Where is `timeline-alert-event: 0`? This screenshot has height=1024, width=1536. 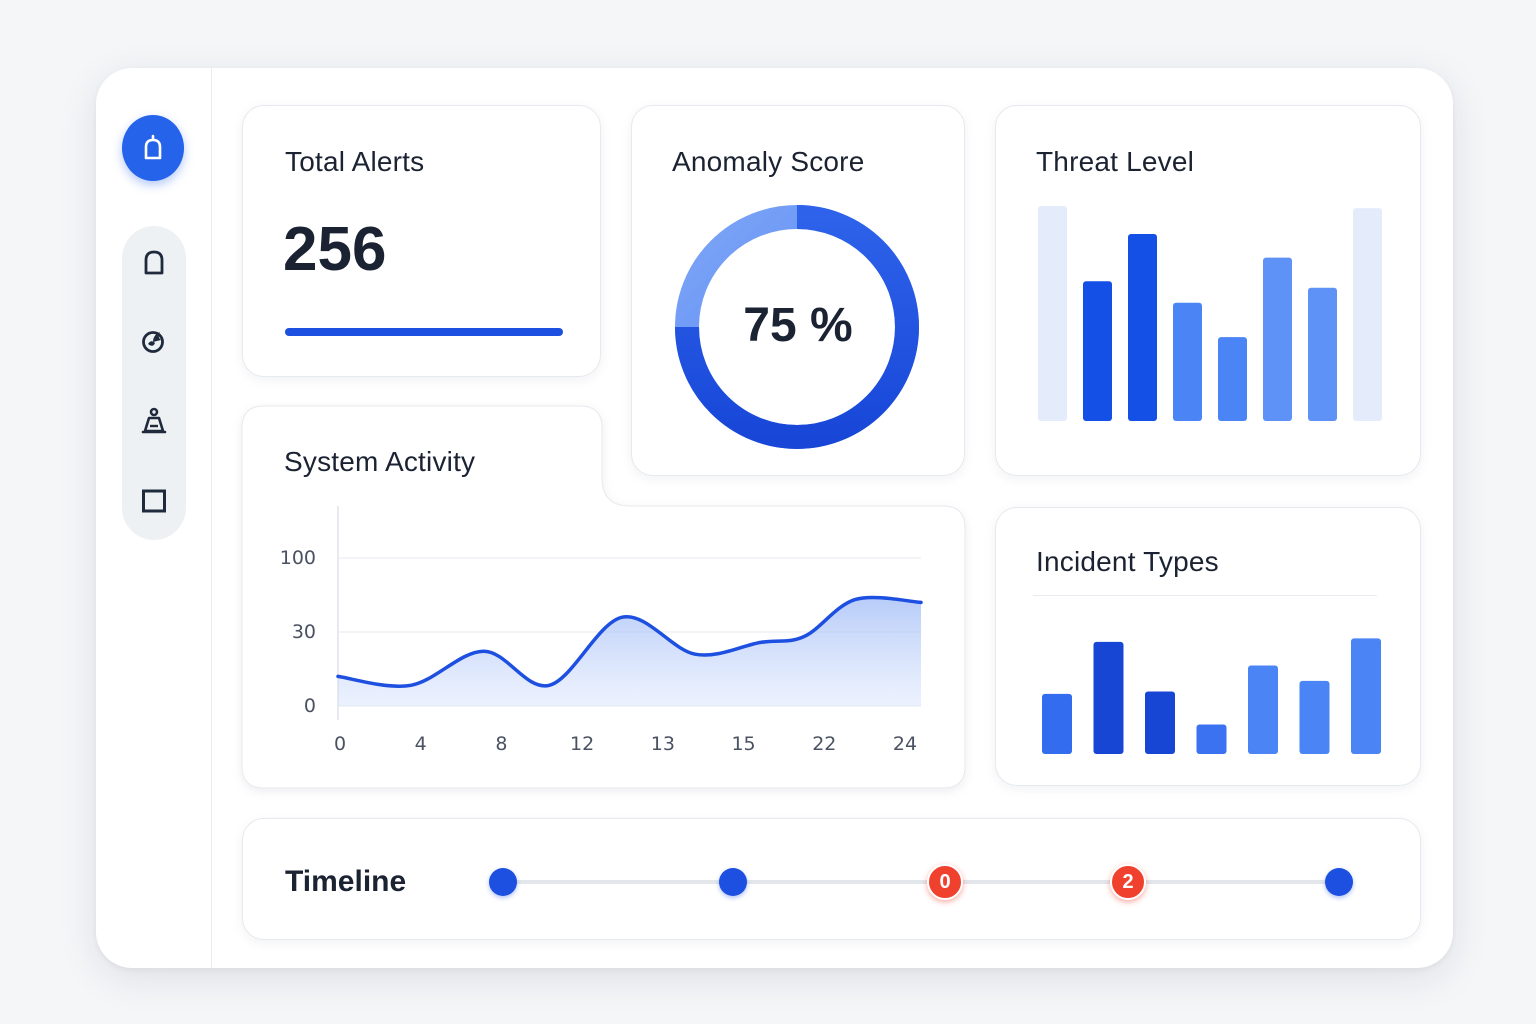 timeline-alert-event: 0 is located at coordinates (945, 882).